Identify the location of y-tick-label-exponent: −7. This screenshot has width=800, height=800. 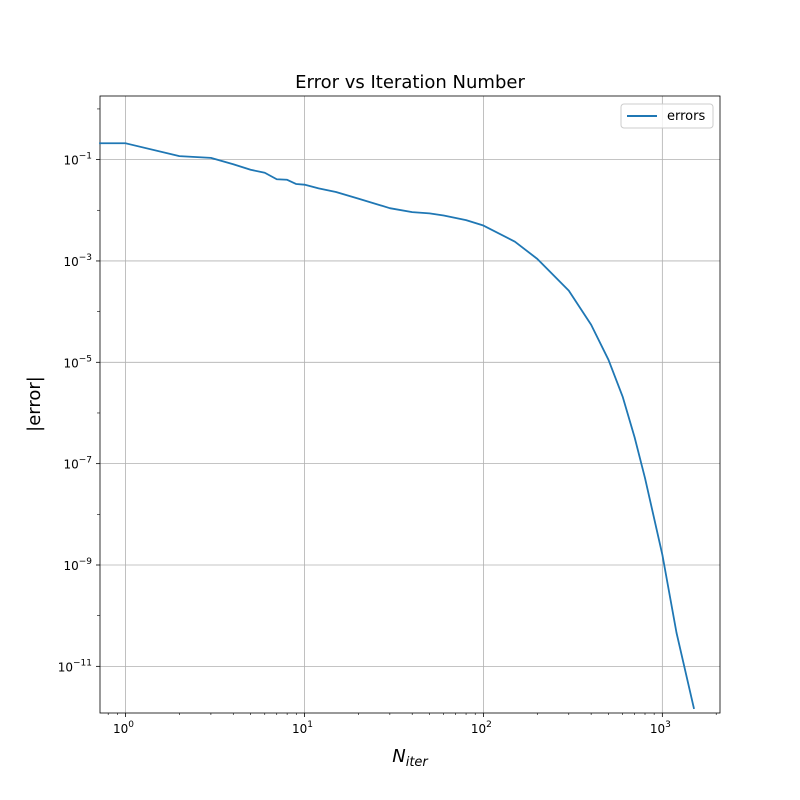
(85, 461).